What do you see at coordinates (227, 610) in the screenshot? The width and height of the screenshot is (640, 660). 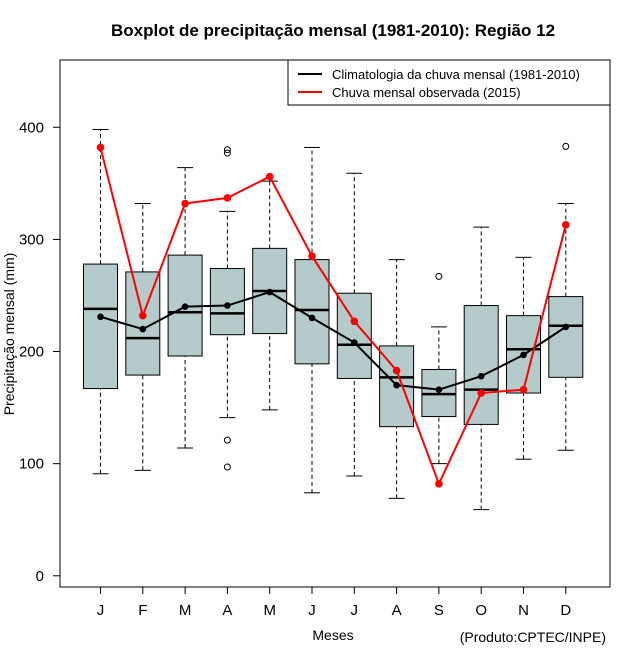 I see `x-tick-label-4: A` at bounding box center [227, 610].